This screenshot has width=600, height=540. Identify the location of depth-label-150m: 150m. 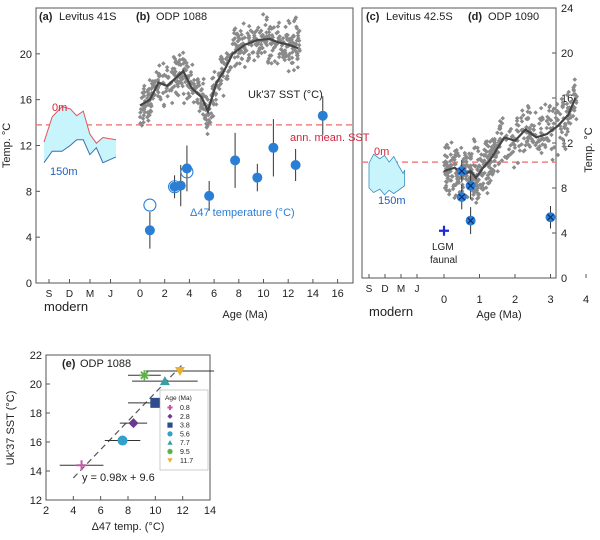
(64, 172).